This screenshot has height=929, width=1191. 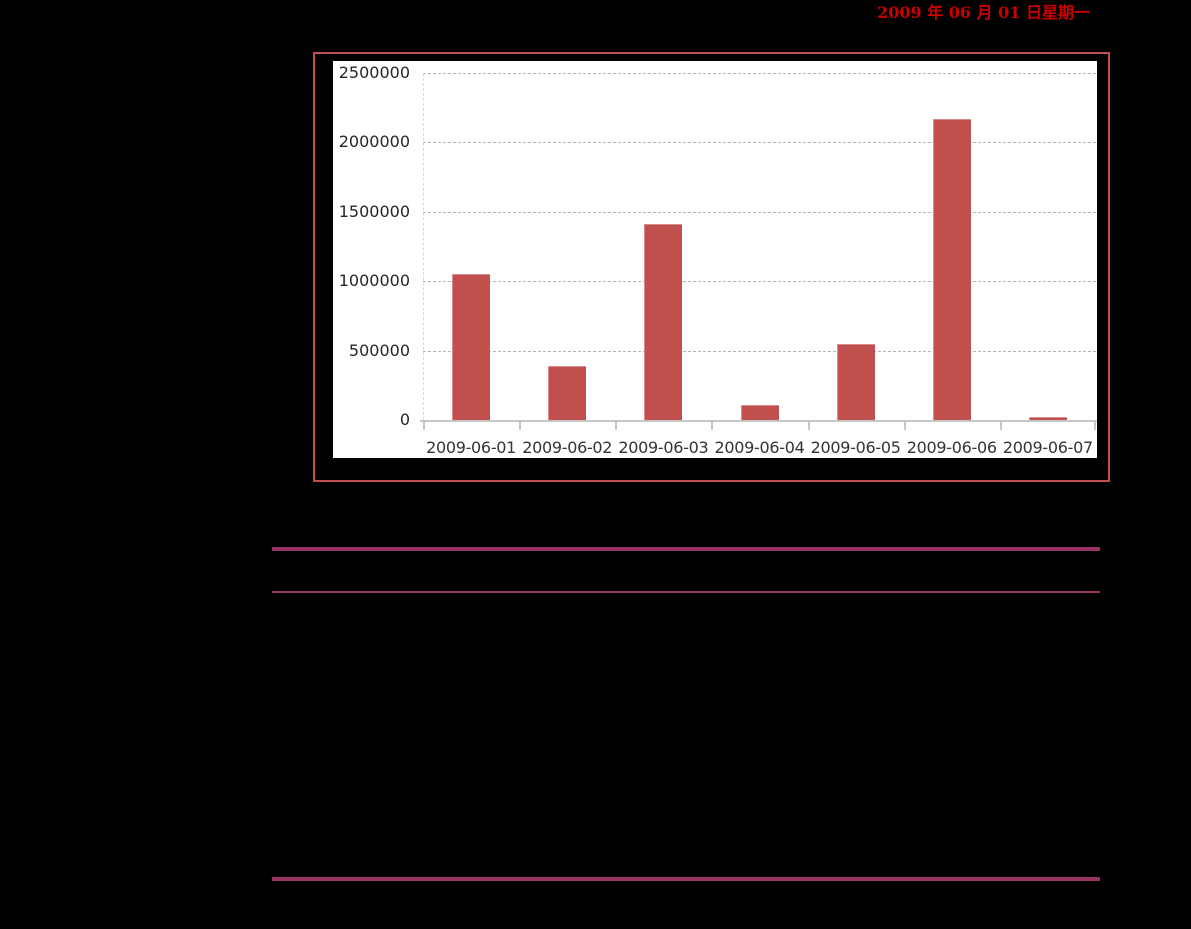 I want to click on y-axis-tick-label: 2500000, so click(x=374, y=72).